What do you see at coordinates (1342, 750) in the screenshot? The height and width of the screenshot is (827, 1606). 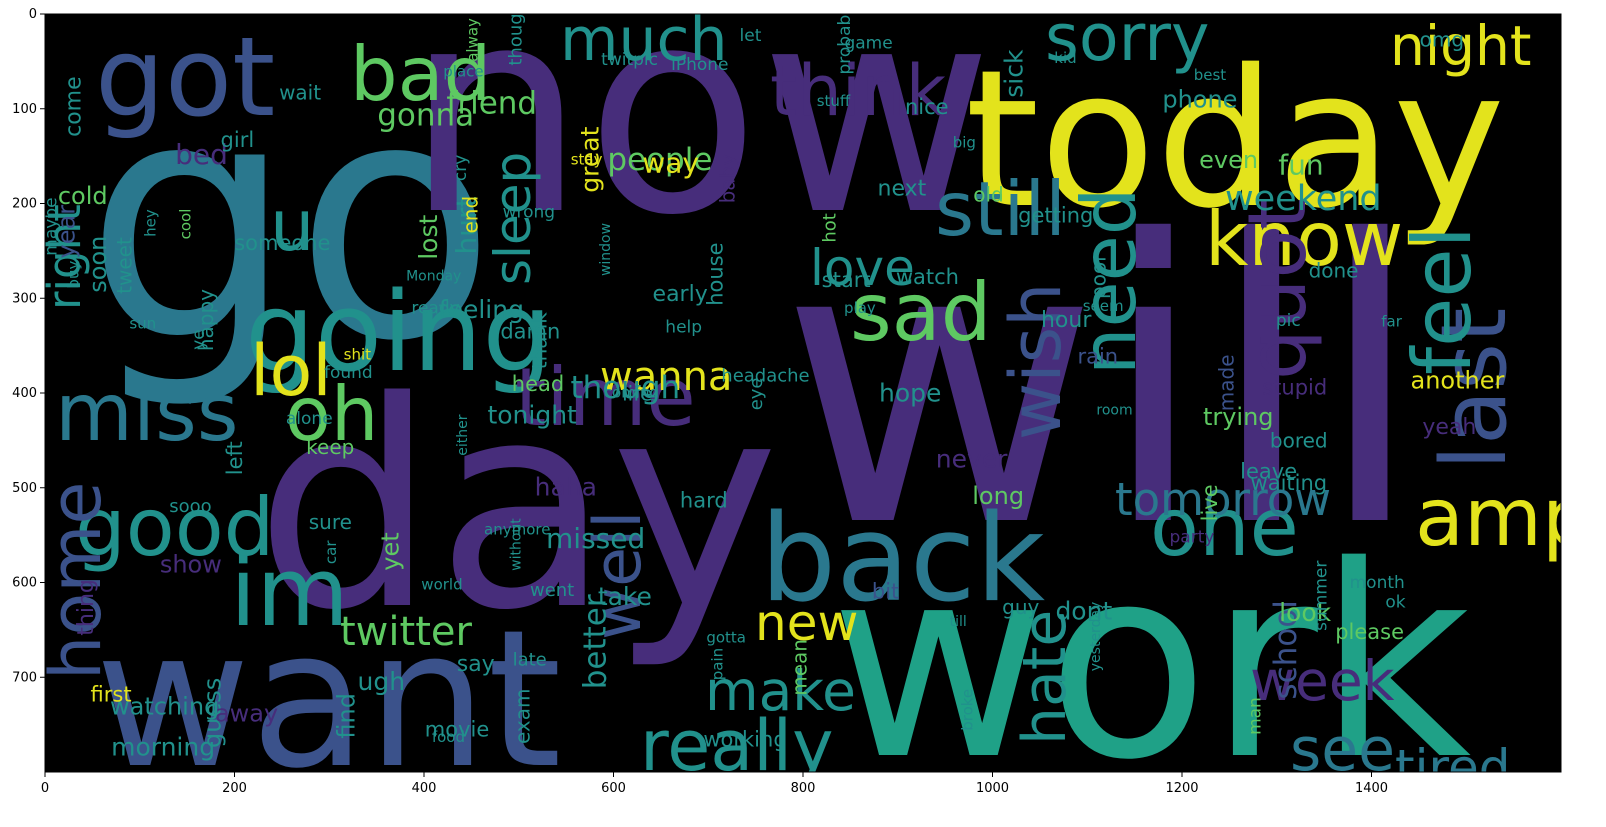 I see `word-see: see` at bounding box center [1342, 750].